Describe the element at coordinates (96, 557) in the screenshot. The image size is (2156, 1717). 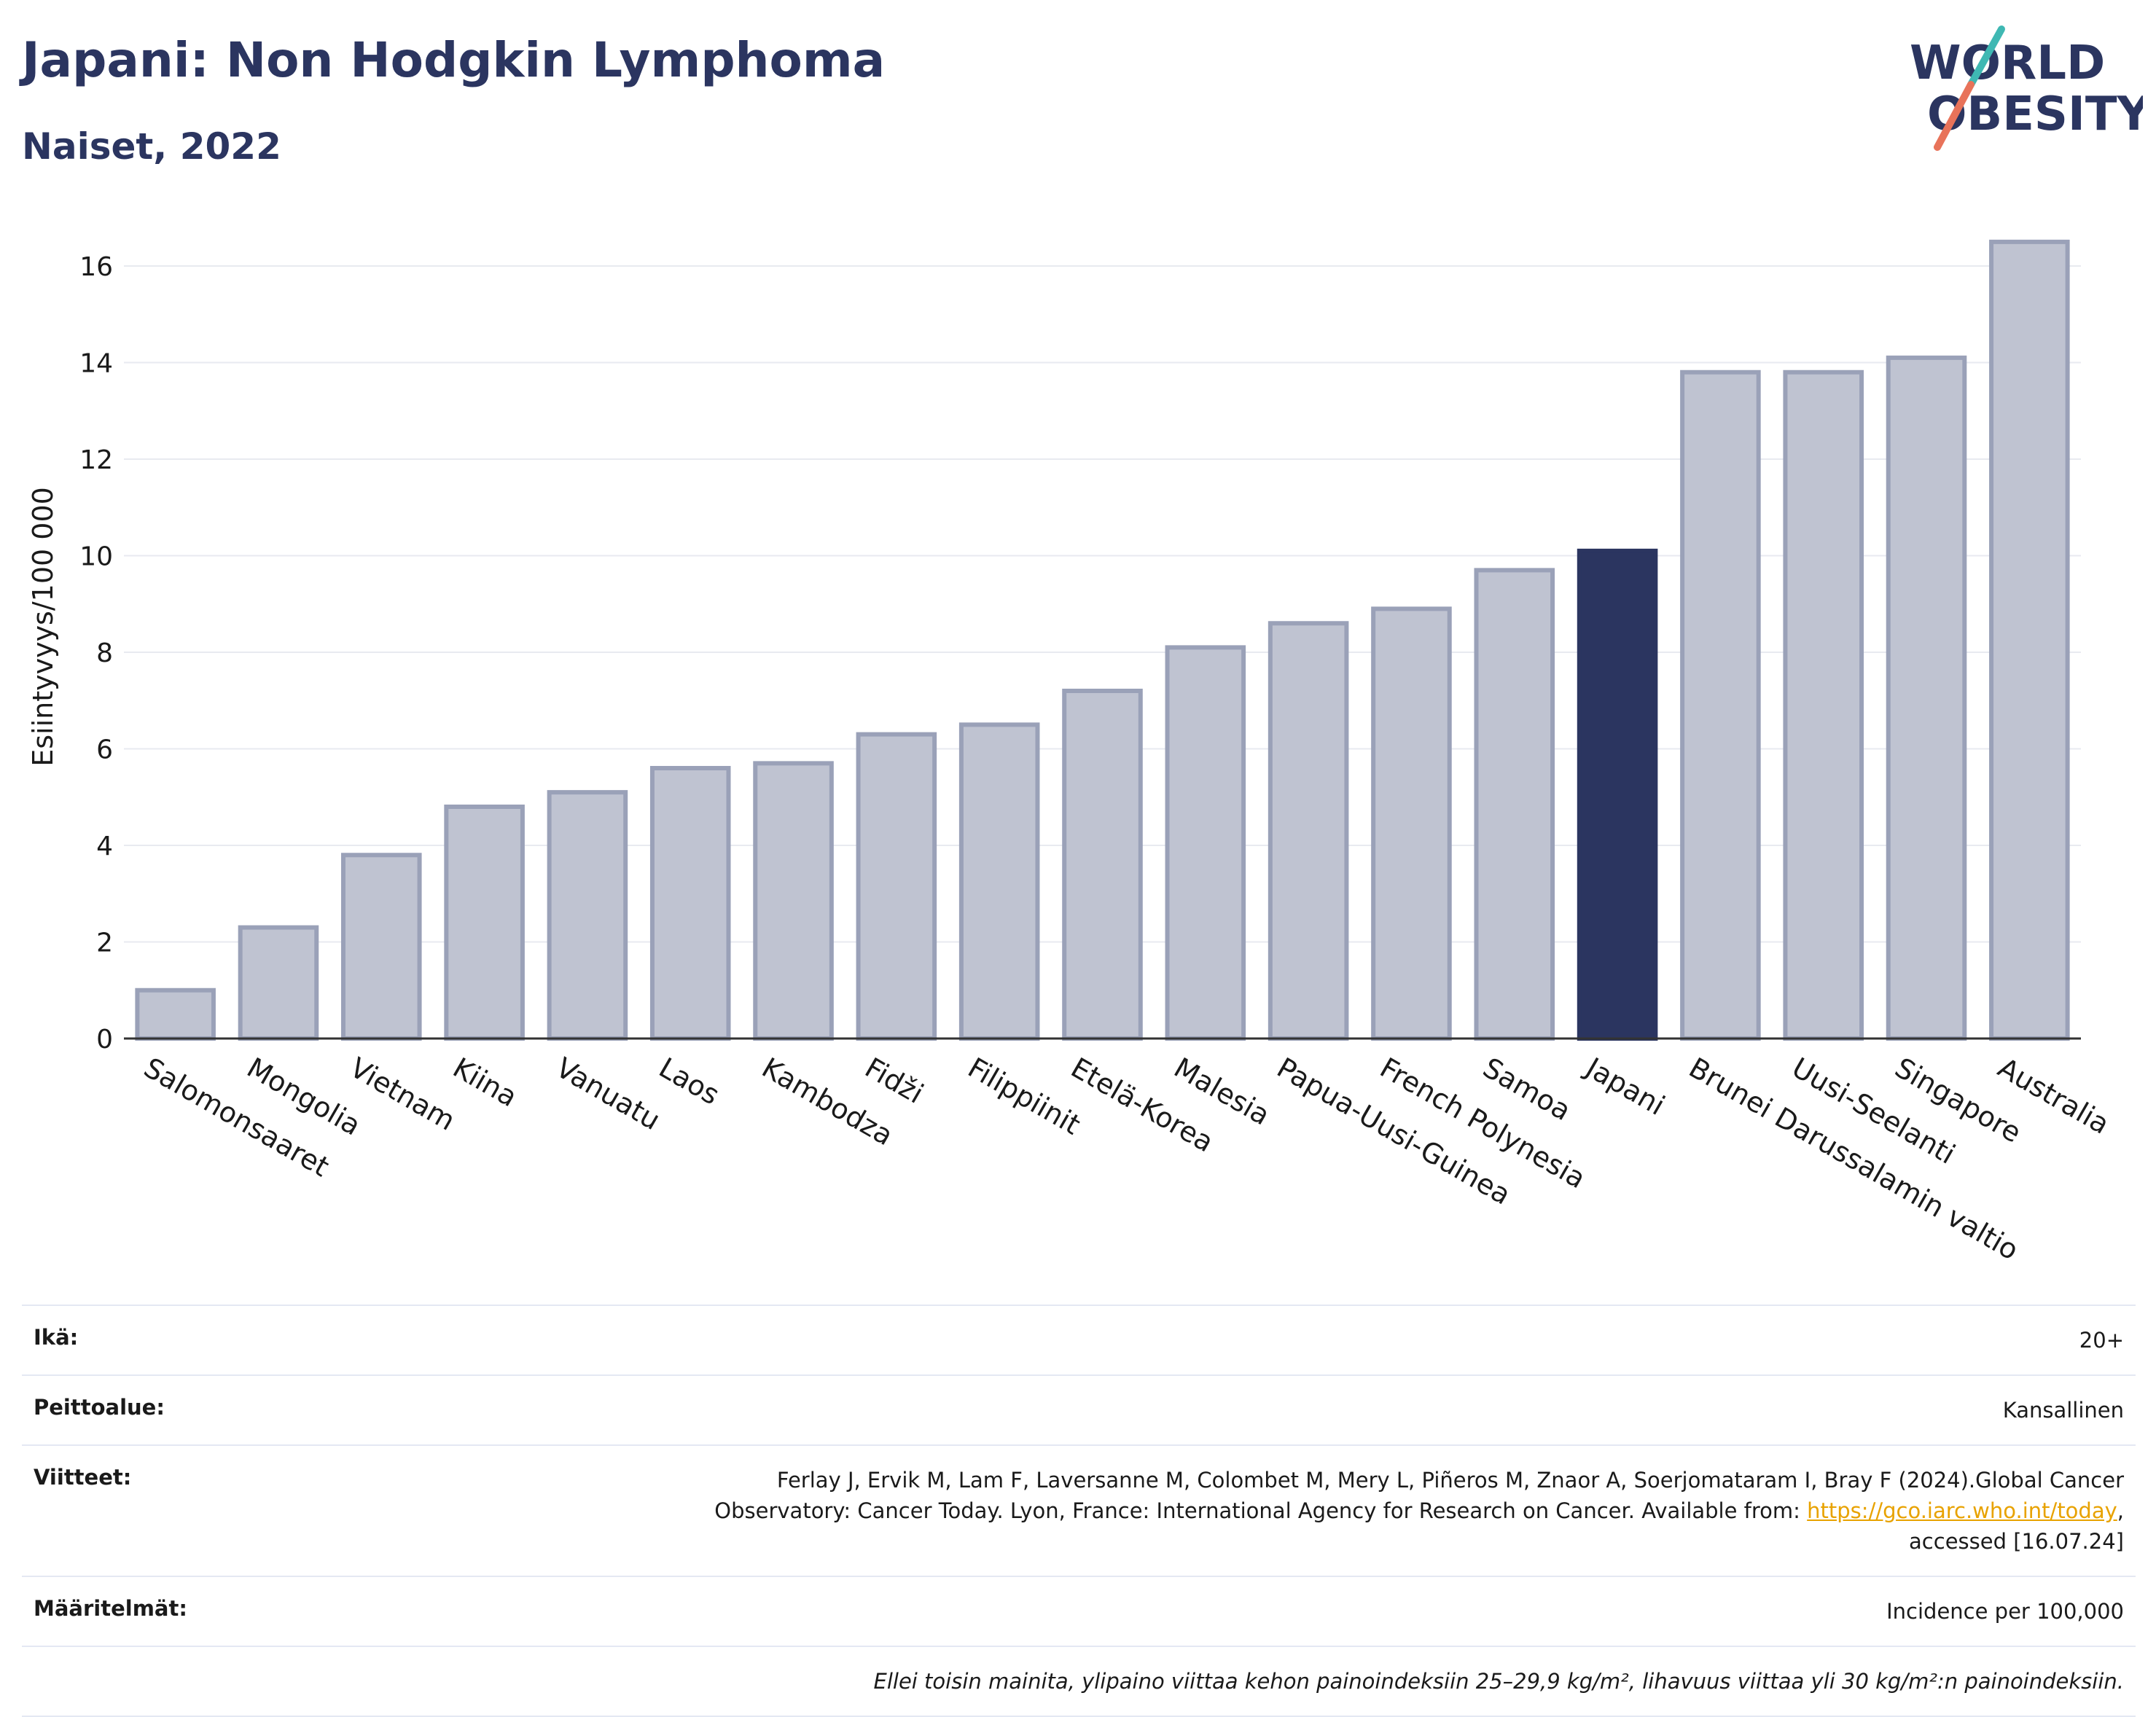
I see `y-tick-label: 10` at that location.